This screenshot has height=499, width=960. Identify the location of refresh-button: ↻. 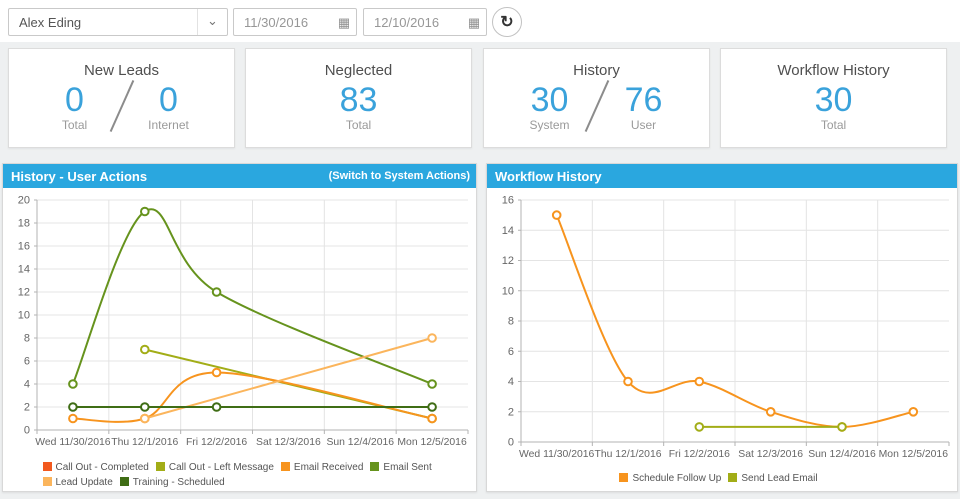
(507, 22).